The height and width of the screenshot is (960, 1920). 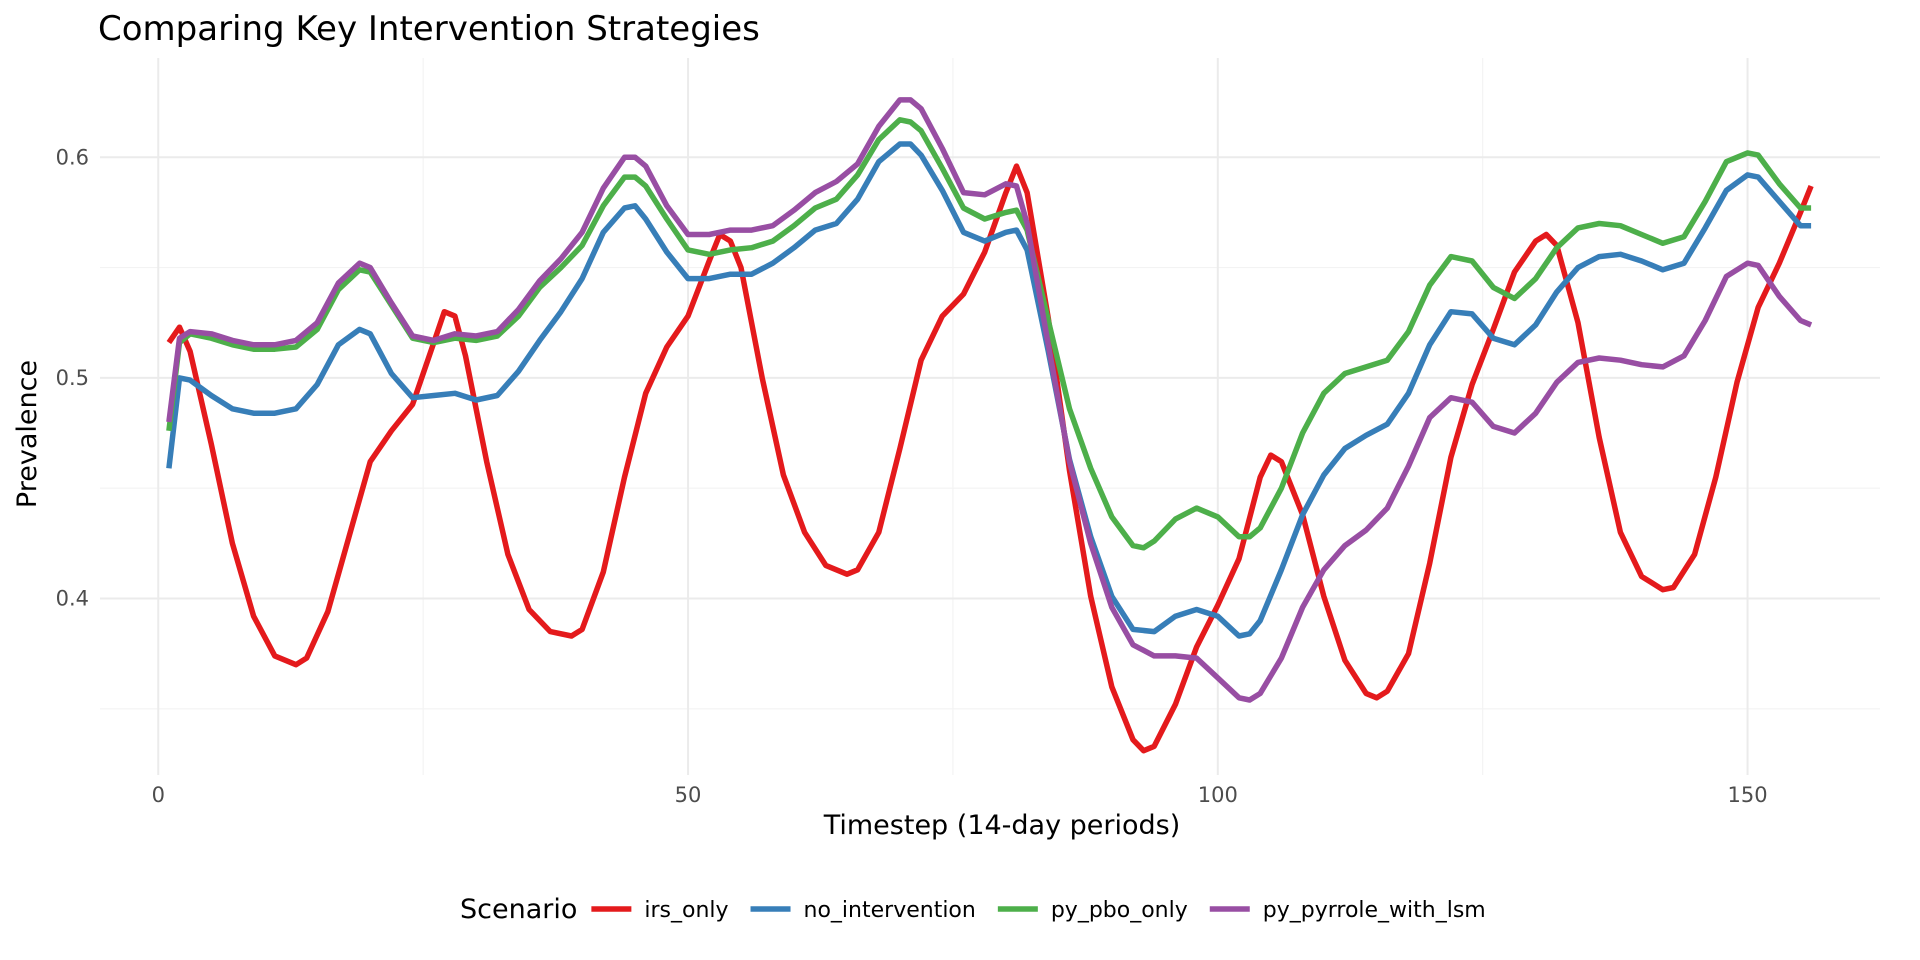 What do you see at coordinates (72, 599) in the screenshot?
I see `y-tick-label: 0.4` at bounding box center [72, 599].